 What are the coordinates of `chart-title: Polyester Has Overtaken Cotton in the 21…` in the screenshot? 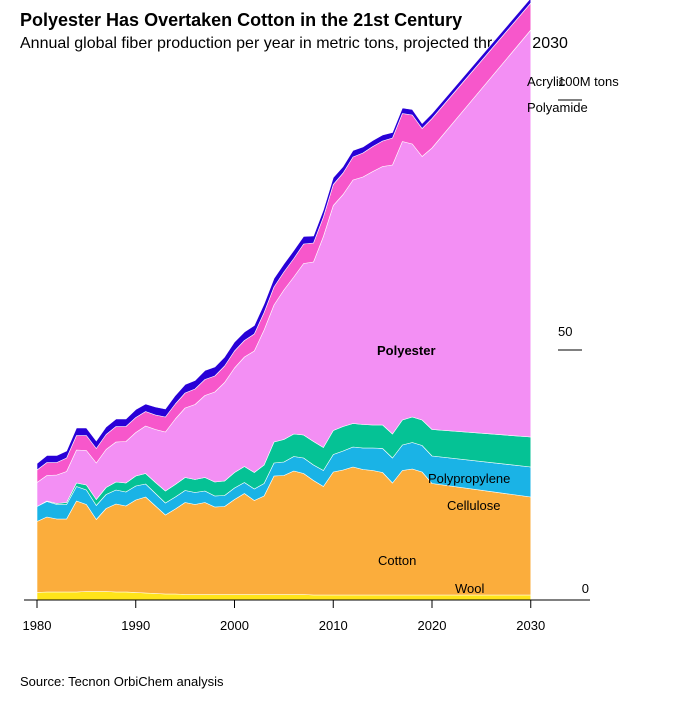 It's located at (241, 20).